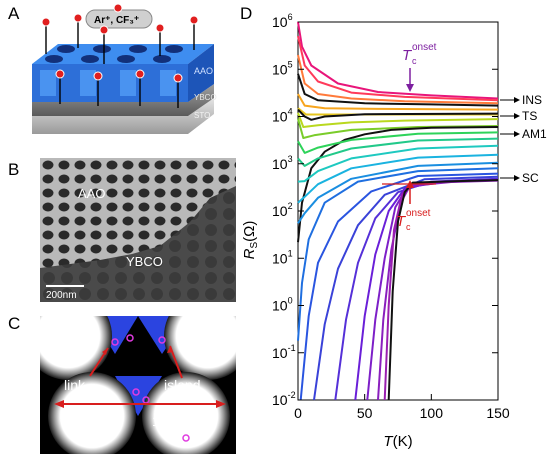 The image size is (554, 464). I want to click on y-tick-label: 10¹, so click(282, 257).